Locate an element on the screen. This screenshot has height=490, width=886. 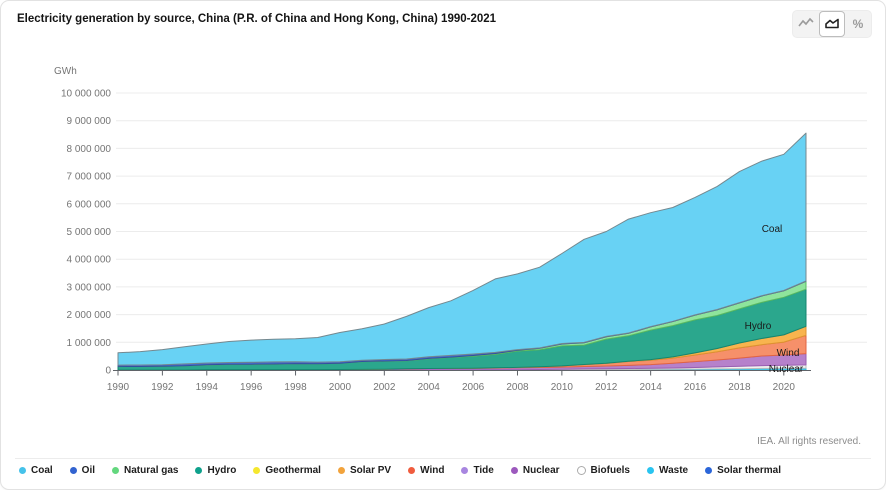
y-tick-label: 1 000 000 is located at coordinates (89, 343).